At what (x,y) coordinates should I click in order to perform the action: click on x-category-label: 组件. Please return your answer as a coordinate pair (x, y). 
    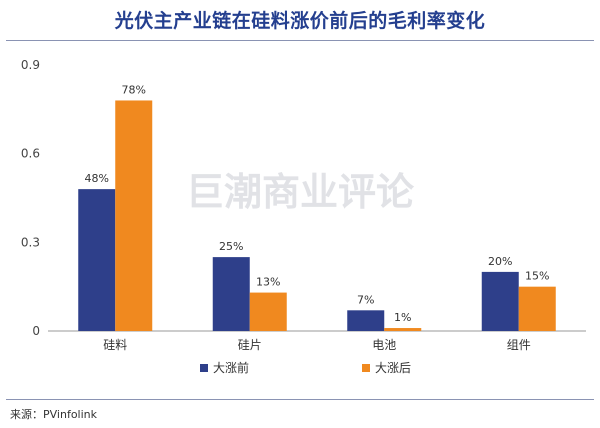
    Looking at the image, I should click on (519, 345).